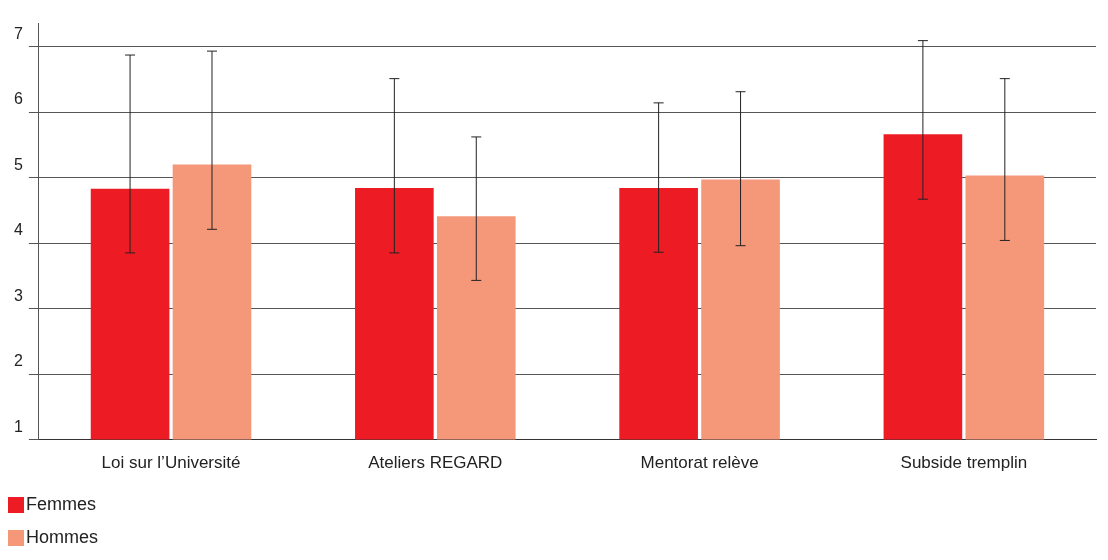 The image size is (1108, 560). What do you see at coordinates (435, 463) in the screenshot?
I see `x-tick-label: Ateliers REGARD` at bounding box center [435, 463].